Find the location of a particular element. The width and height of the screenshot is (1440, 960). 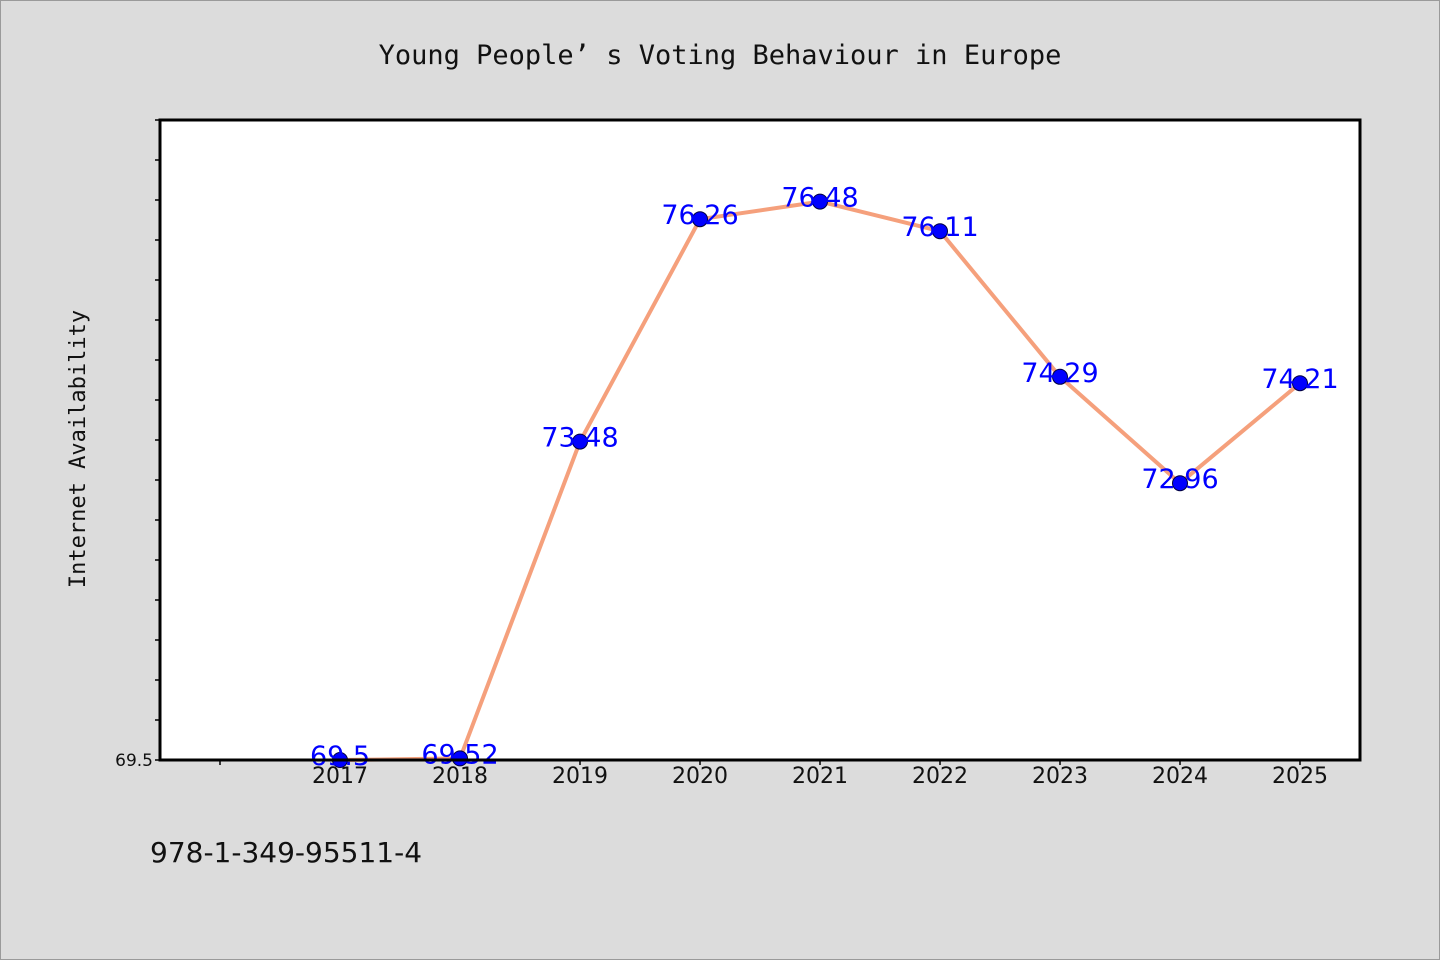

data-label: 73.48 is located at coordinates (579, 438).